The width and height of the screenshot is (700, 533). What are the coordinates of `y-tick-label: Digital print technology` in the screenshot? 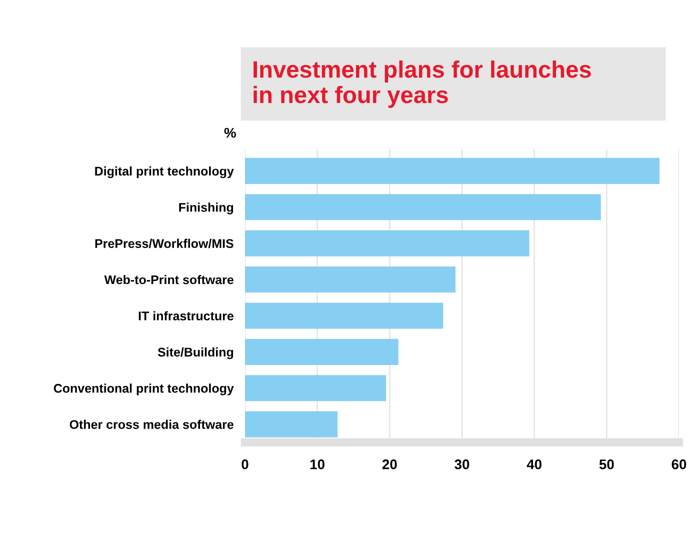 It's located at (164, 172).